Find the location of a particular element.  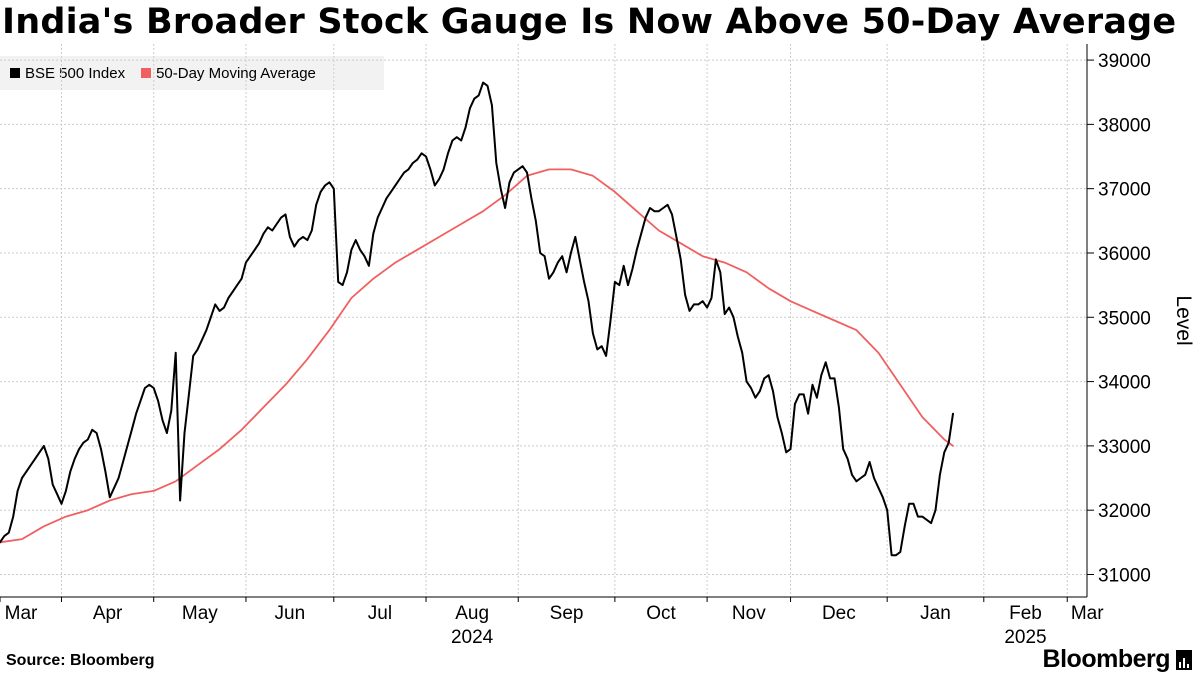

legend-swatch-index is located at coordinates (15, 73).